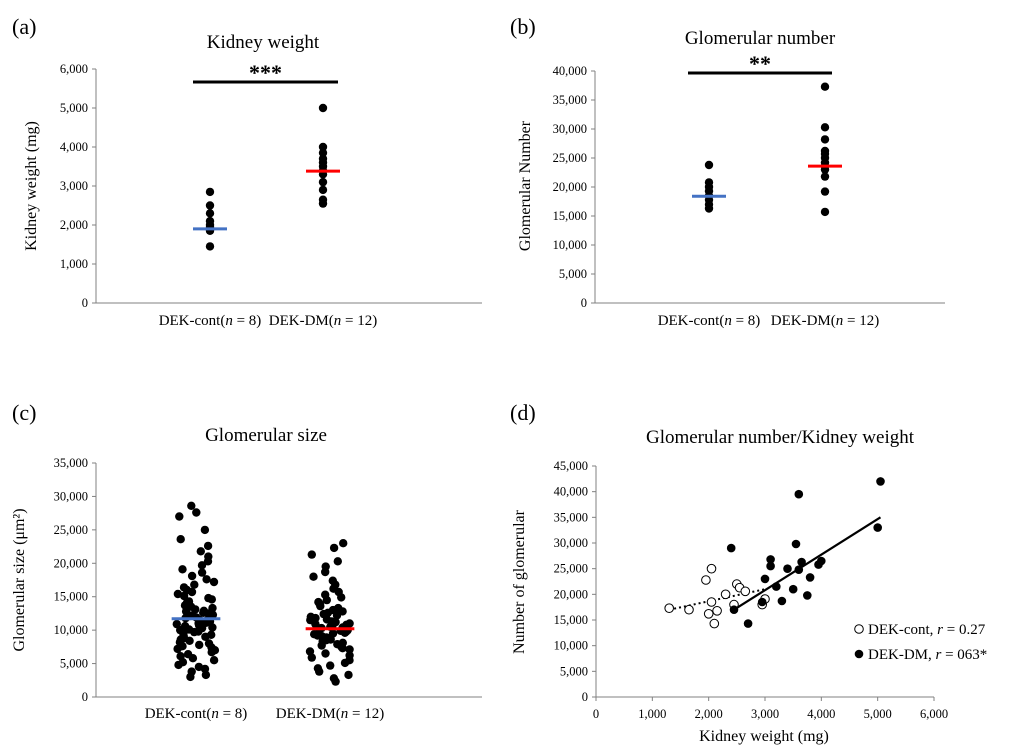 This screenshot has width=1020, height=747. I want to click on x-tick-label: 4,000, so click(821, 714).